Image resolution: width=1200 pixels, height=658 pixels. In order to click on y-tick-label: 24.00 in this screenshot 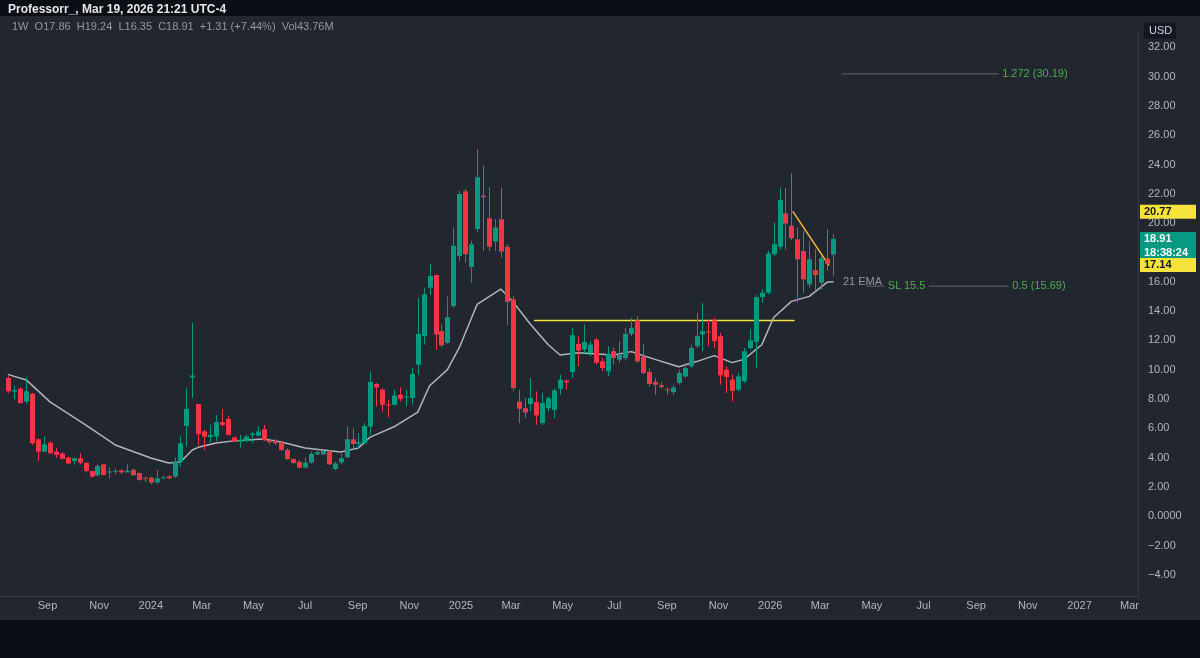, I will do `click(1162, 163)`.